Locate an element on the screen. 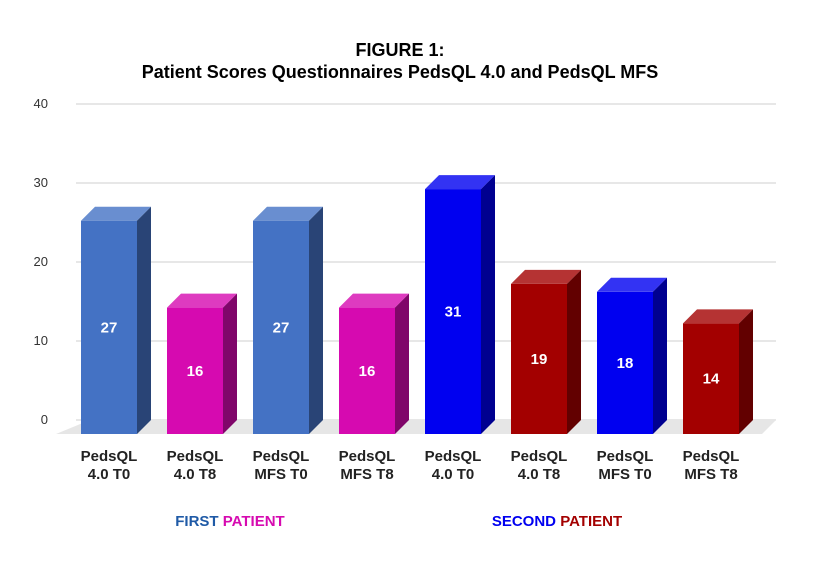 Image resolution: width=815 pixels, height=573 pixels. bar: 18 is located at coordinates (632, 355).